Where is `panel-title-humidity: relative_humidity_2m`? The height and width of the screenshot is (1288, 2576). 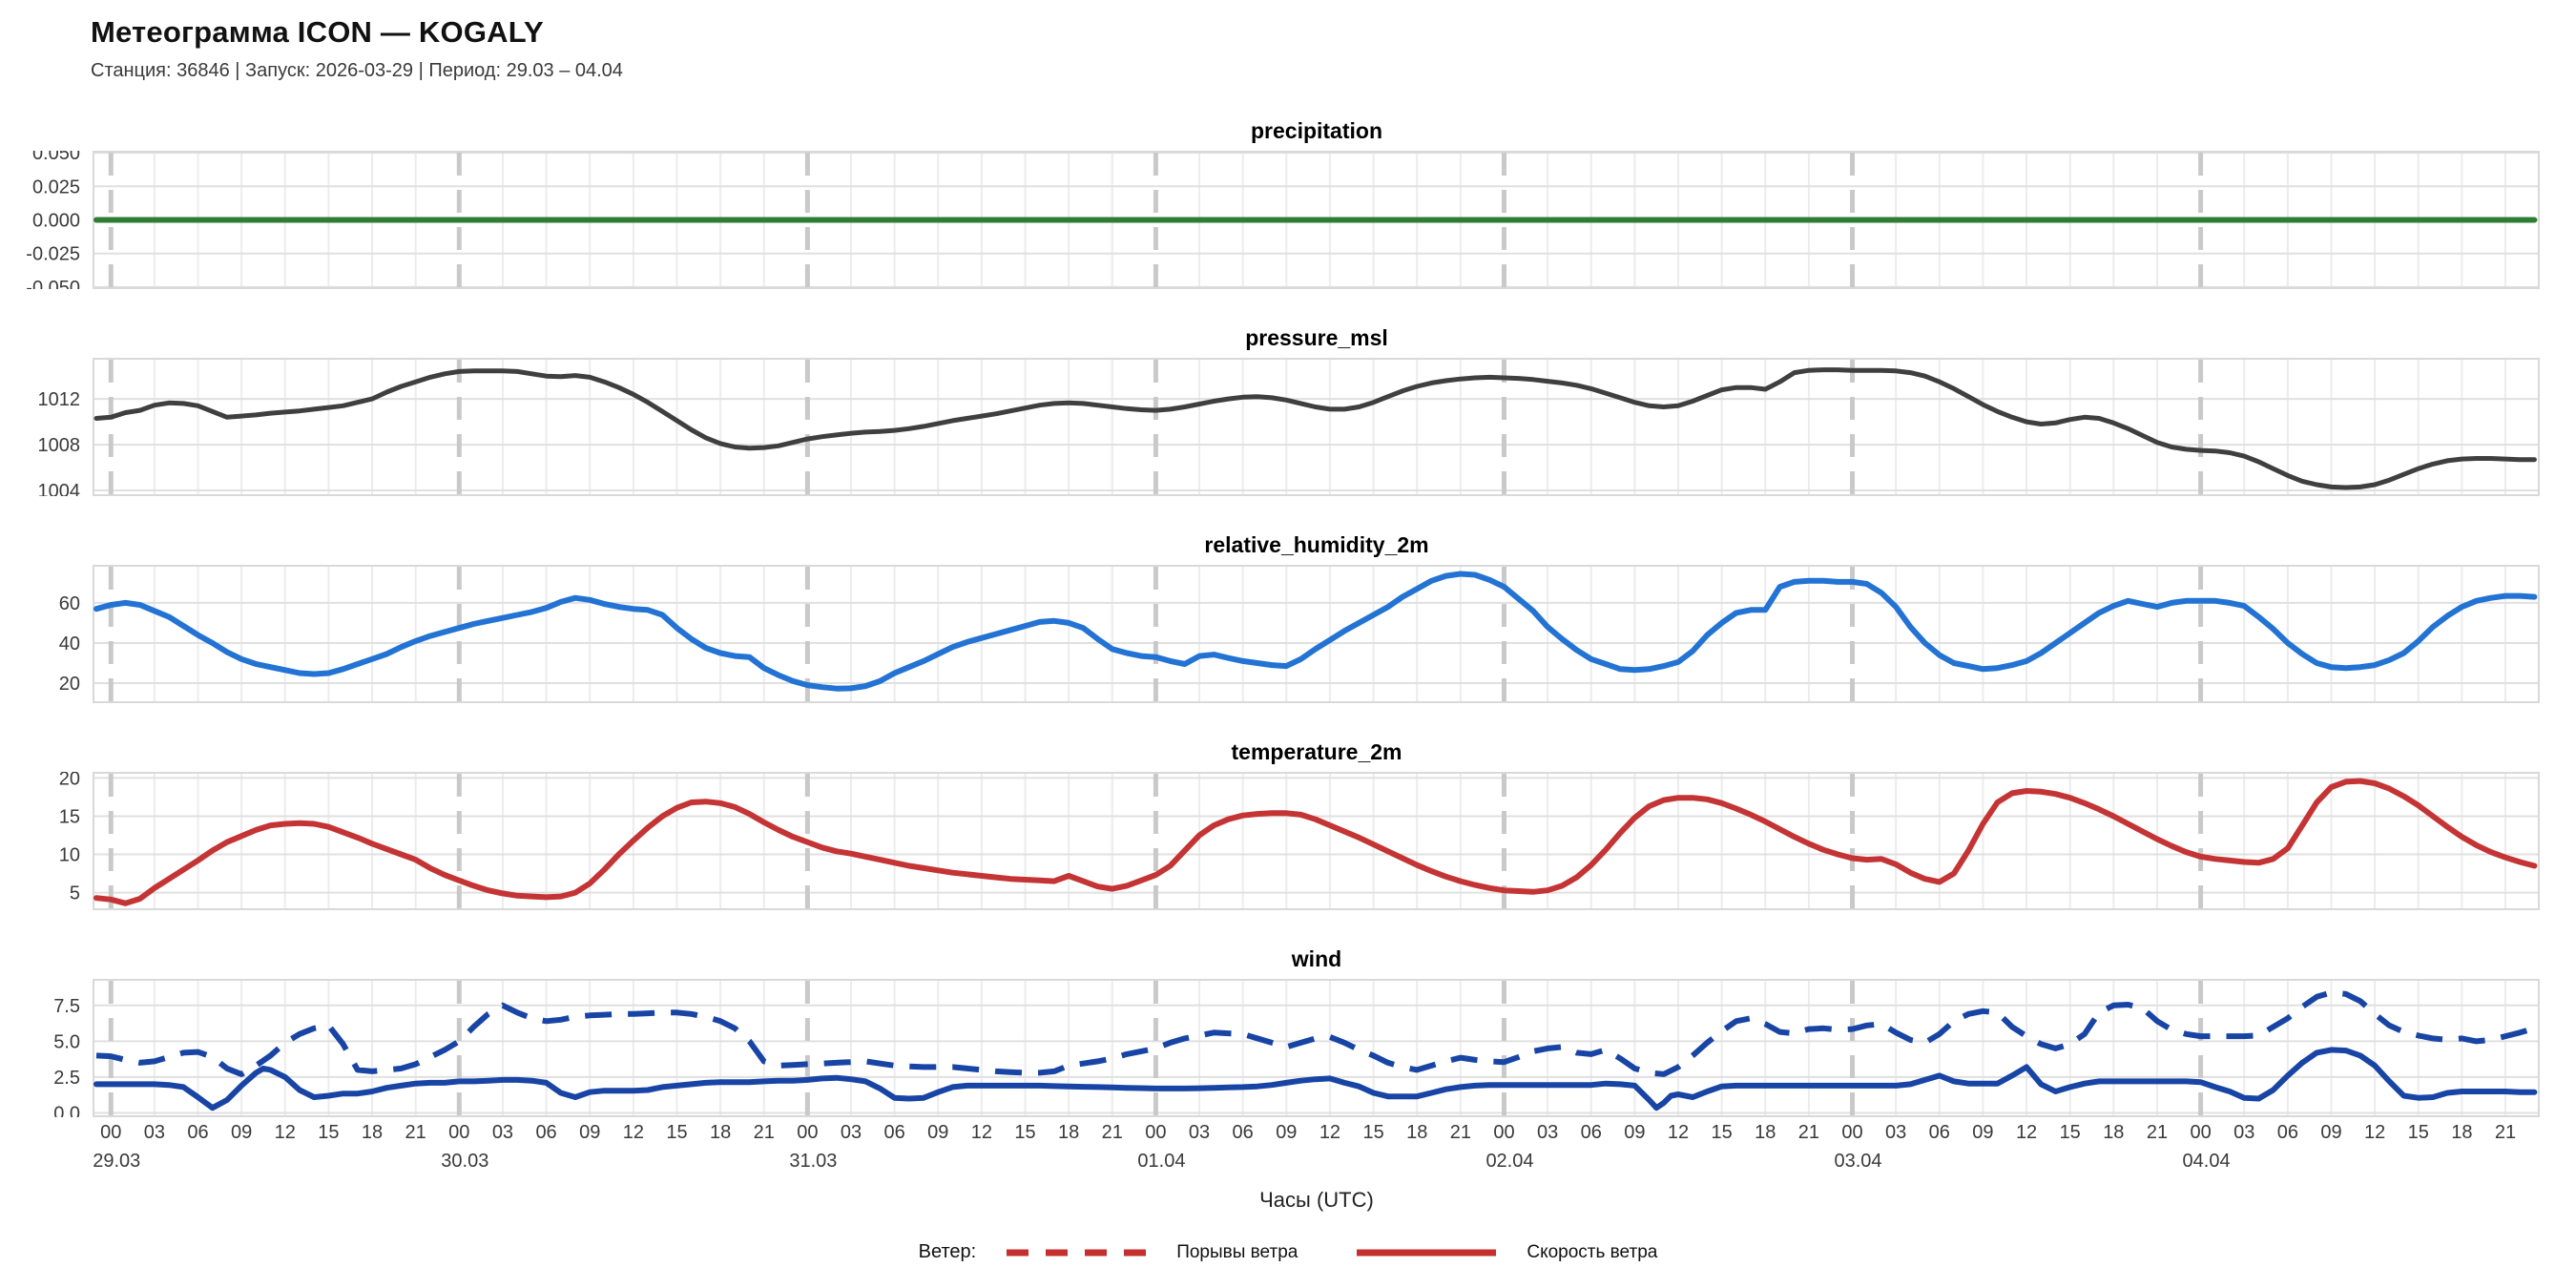 panel-title-humidity: relative_humidity_2m is located at coordinates (1316, 544).